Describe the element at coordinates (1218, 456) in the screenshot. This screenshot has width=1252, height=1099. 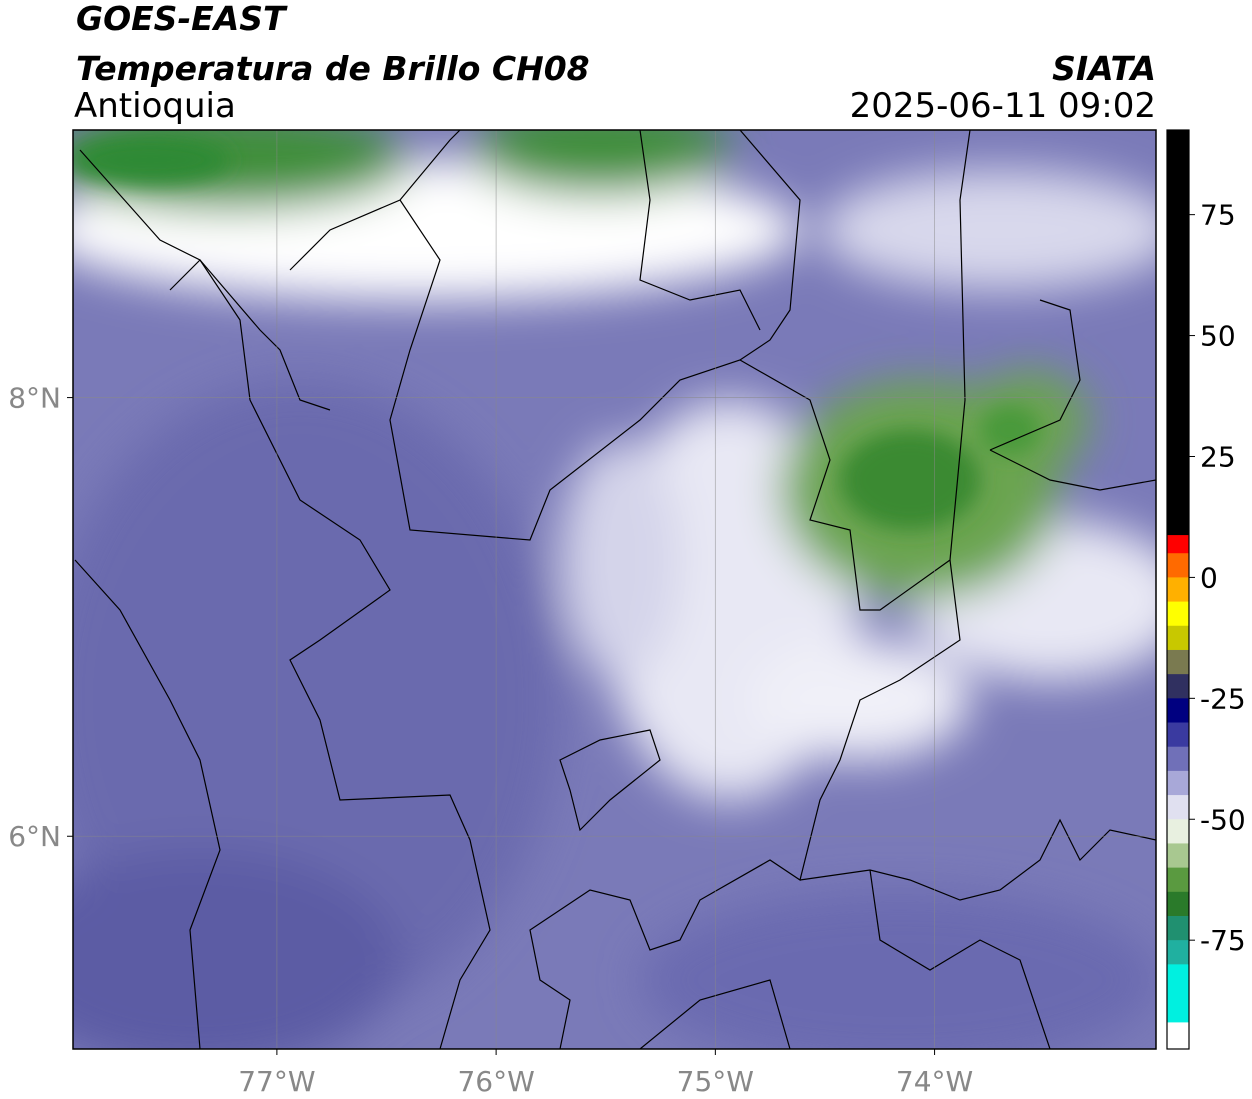
I see `colorbar-tick-label: 25` at that location.